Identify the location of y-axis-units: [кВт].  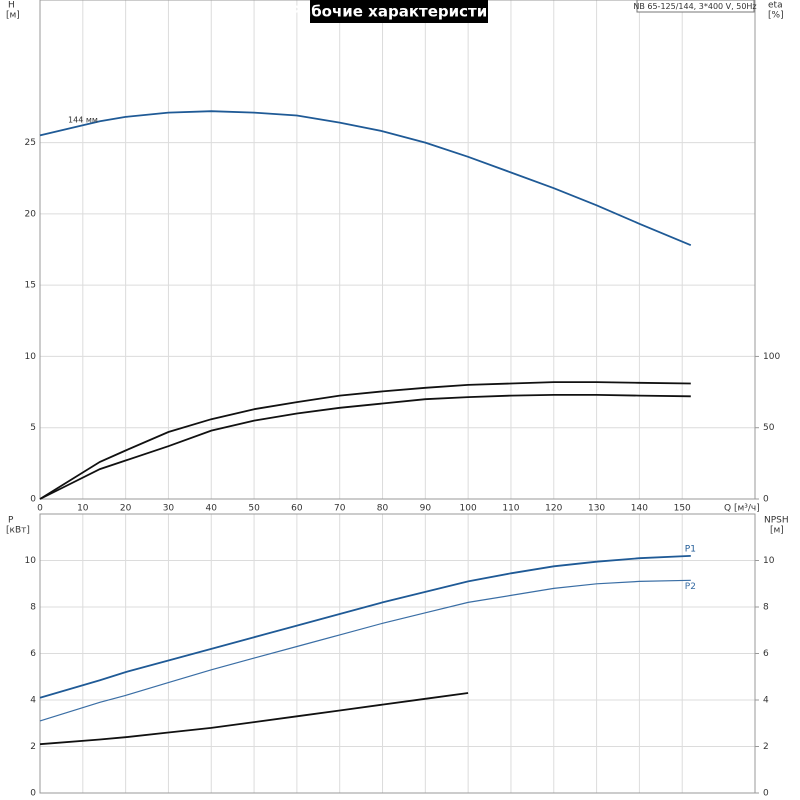
(18, 531).